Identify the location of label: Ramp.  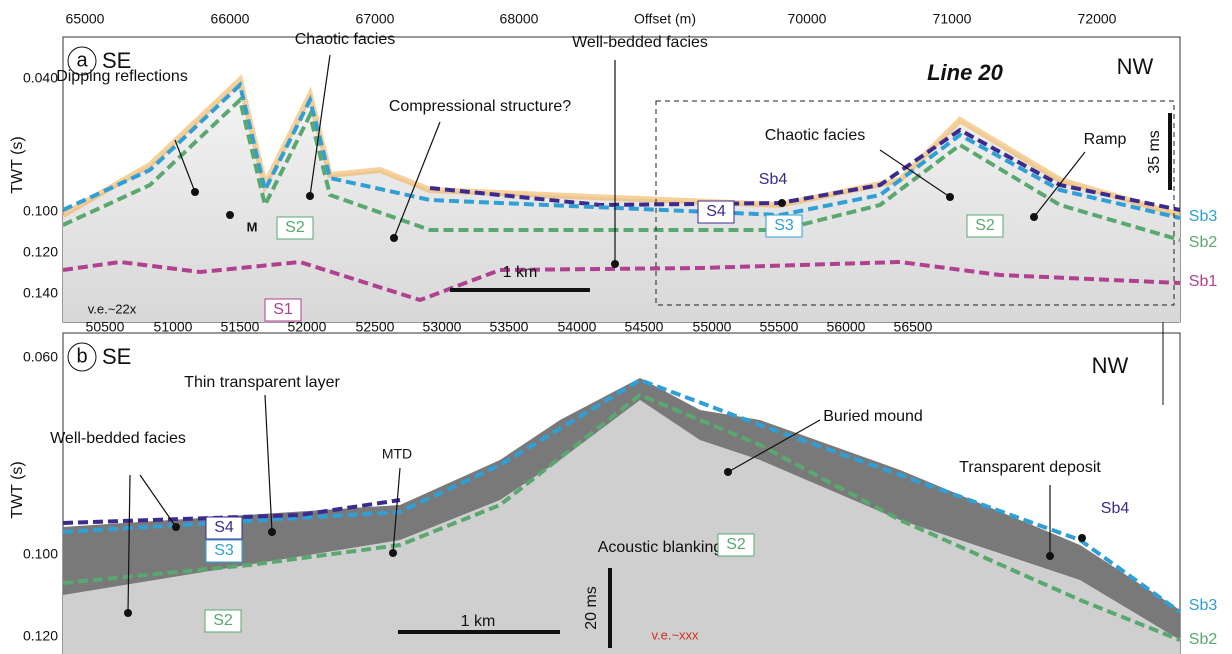
(1105, 139).